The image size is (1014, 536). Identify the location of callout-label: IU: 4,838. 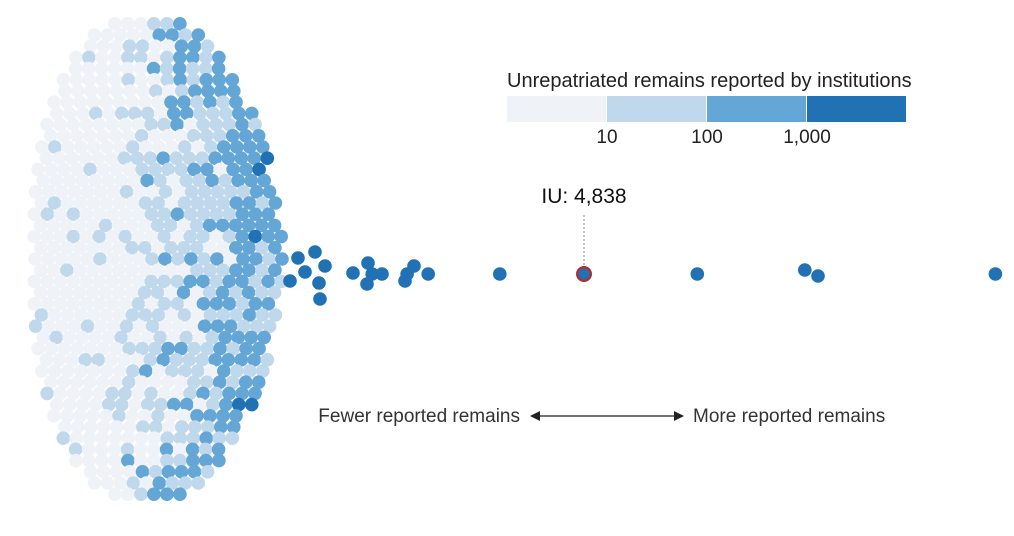
(583, 196).